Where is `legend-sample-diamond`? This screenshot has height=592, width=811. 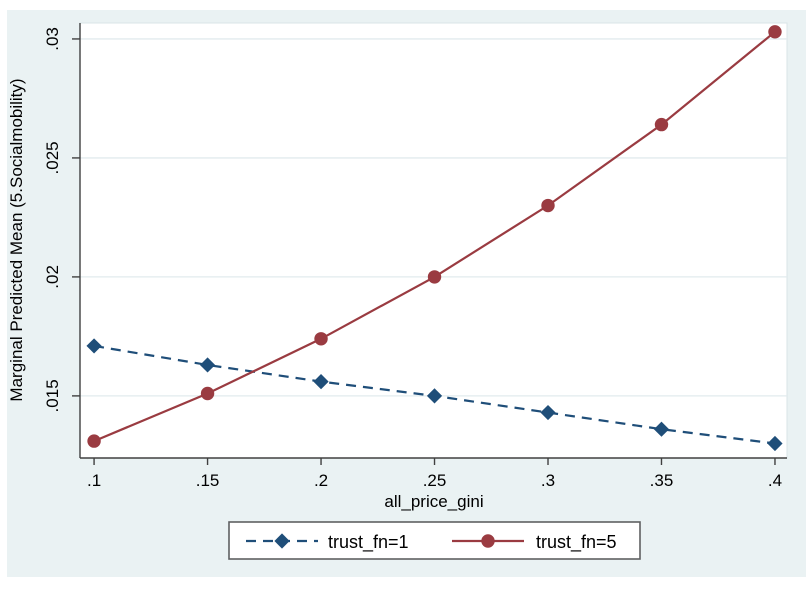
legend-sample-diamond is located at coordinates (282, 541).